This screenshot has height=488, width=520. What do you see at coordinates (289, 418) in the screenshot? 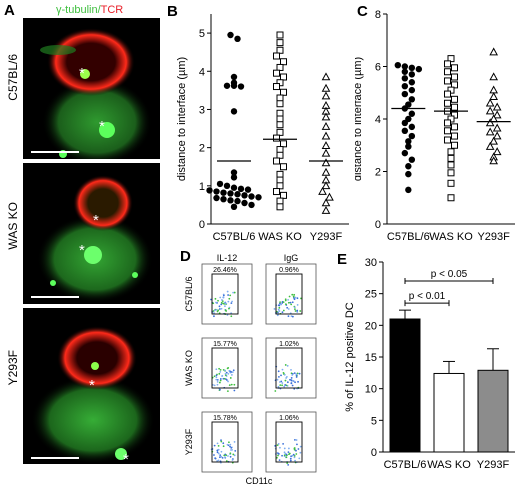
I see `flow-percentage: 1.06%` at bounding box center [289, 418].